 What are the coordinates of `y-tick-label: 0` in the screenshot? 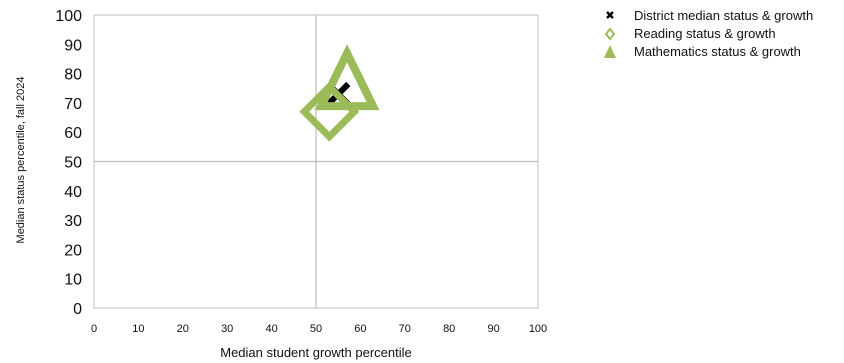 It's located at (77, 309).